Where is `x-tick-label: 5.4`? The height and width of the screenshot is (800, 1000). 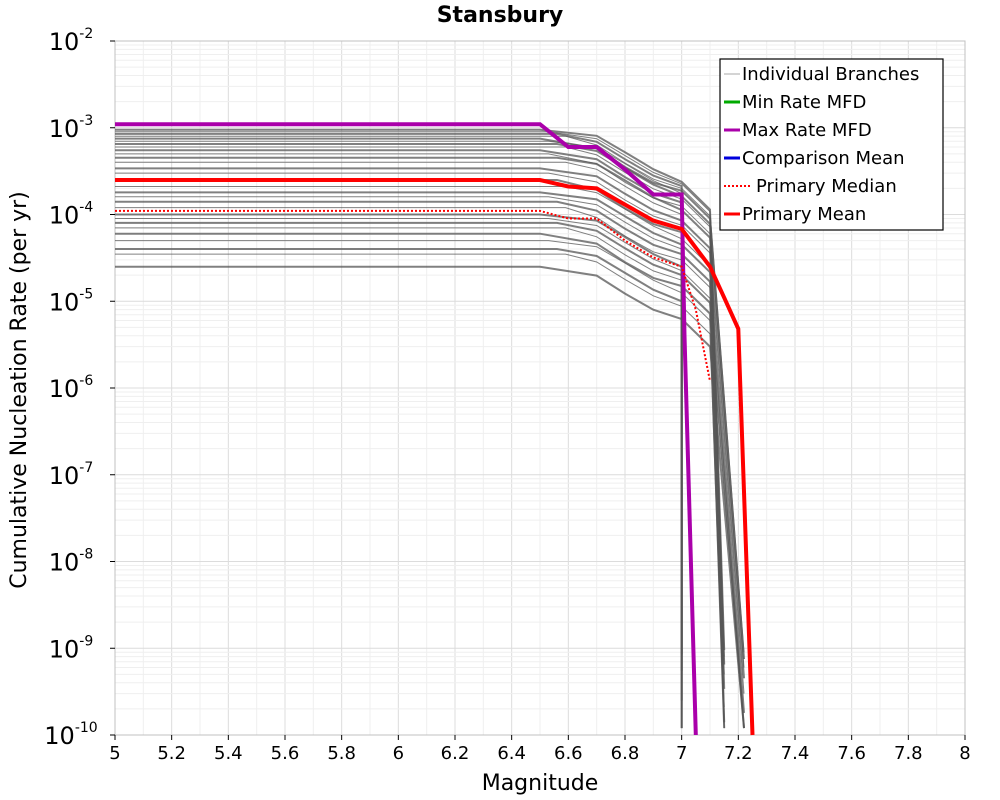
x-tick-label: 5.4 is located at coordinates (228, 753).